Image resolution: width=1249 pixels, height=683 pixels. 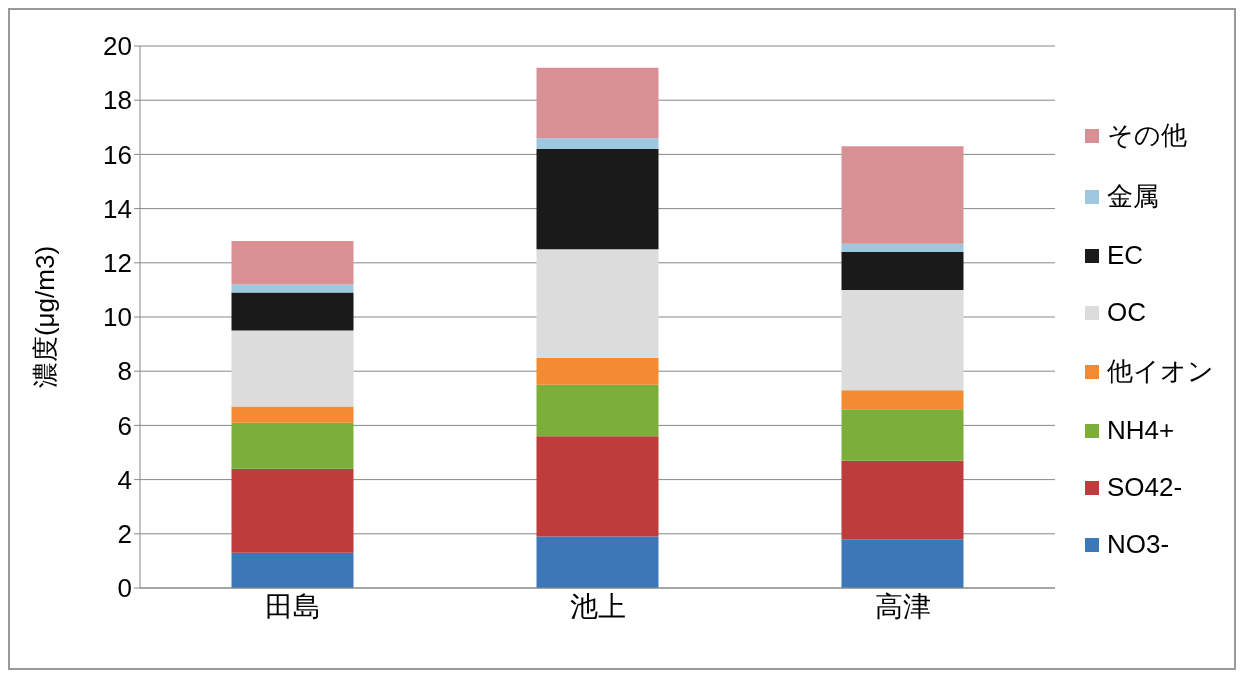 I want to click on legend-label: NH4+, so click(x=1141, y=430).